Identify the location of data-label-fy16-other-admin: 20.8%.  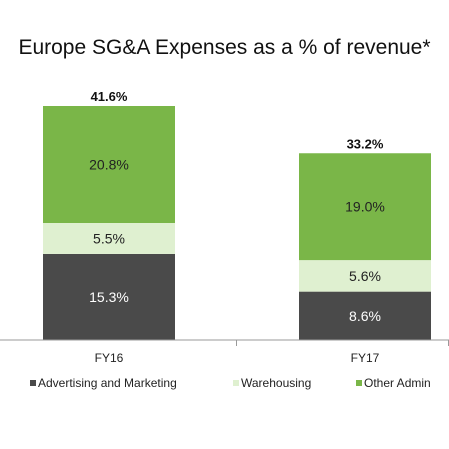
(109, 165).